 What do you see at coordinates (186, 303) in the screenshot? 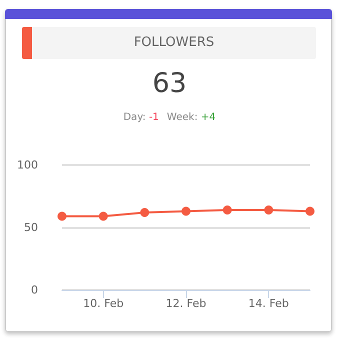
I see `x-tick-label: 12. Feb` at bounding box center [186, 303].